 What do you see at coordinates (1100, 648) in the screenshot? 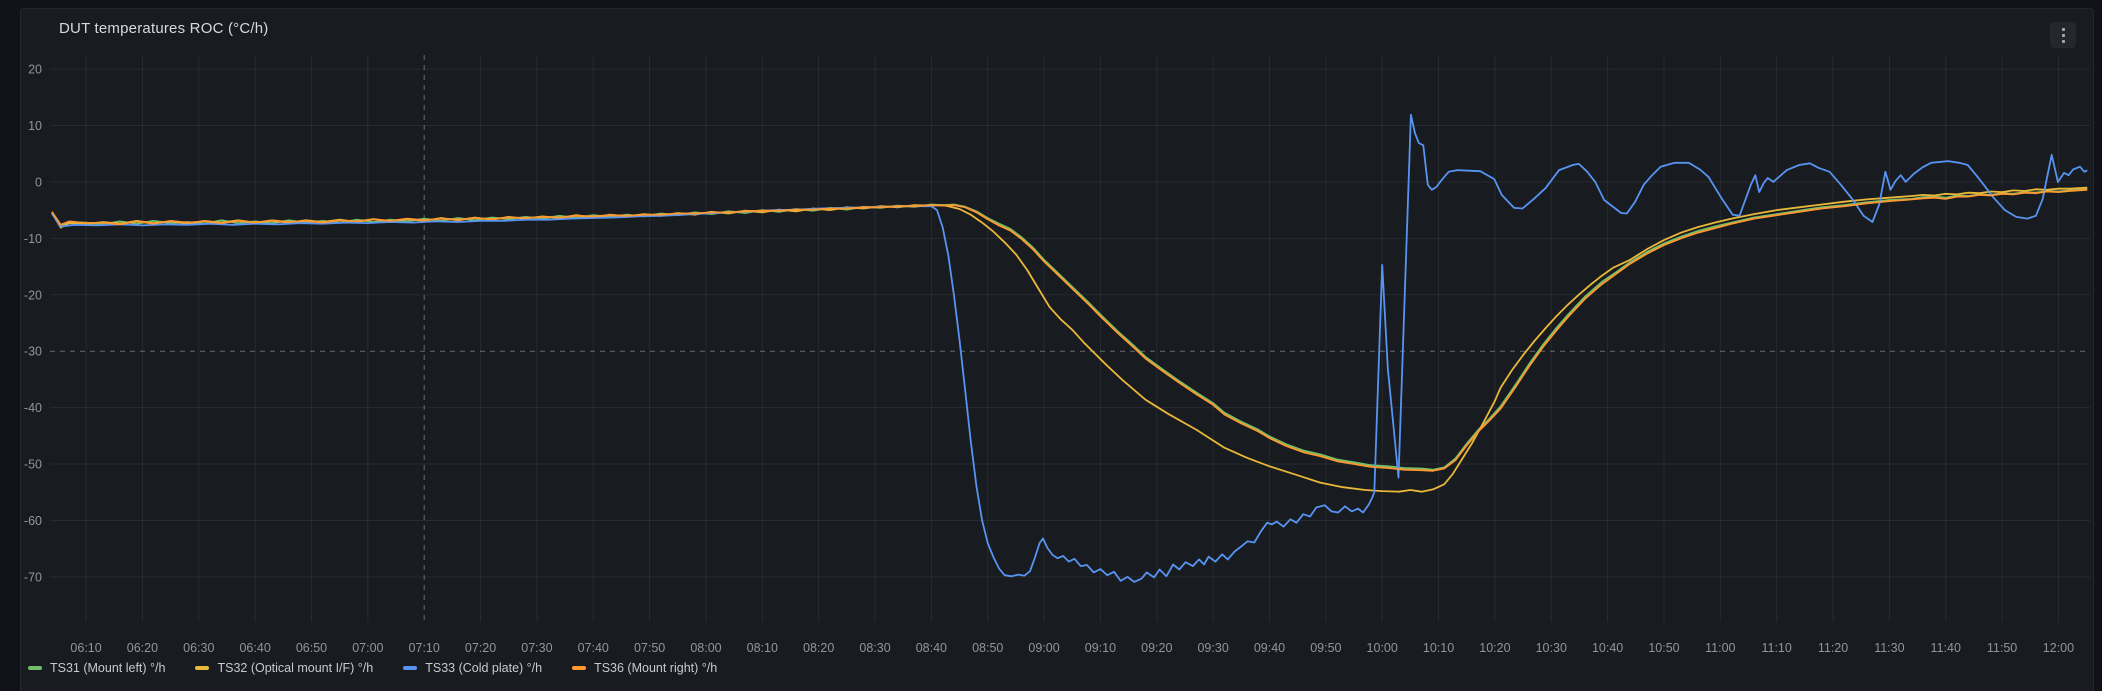
I see `x-tick-label: 09:10` at bounding box center [1100, 648].